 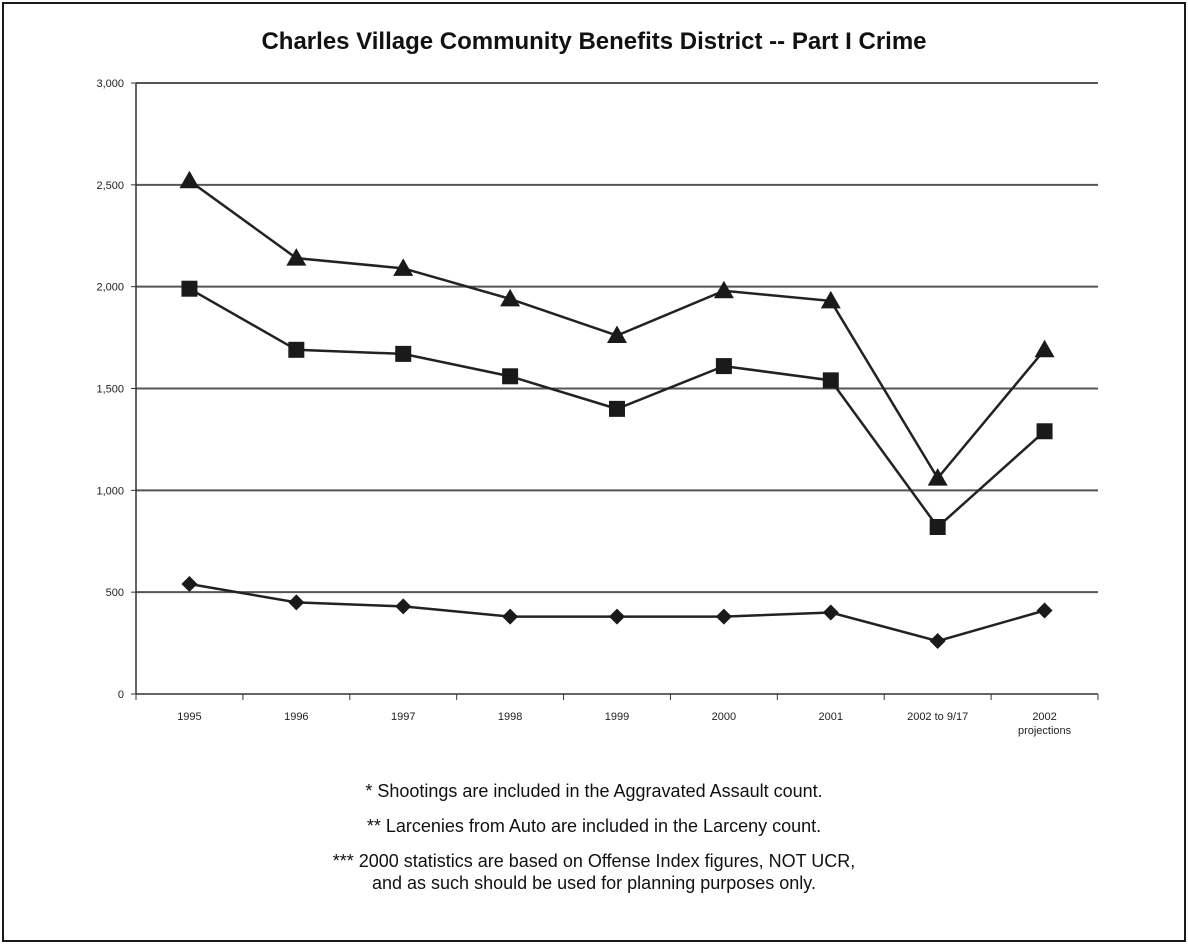 I want to click on y-tick-label: 2,500, so click(x=110, y=186).